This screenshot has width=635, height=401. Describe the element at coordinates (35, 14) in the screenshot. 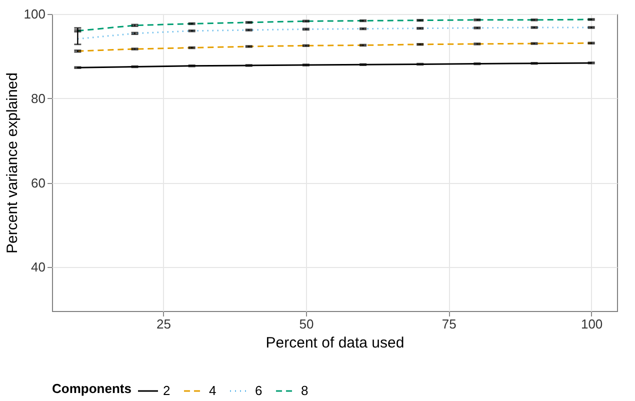

I see `y-tick-label: 100` at that location.